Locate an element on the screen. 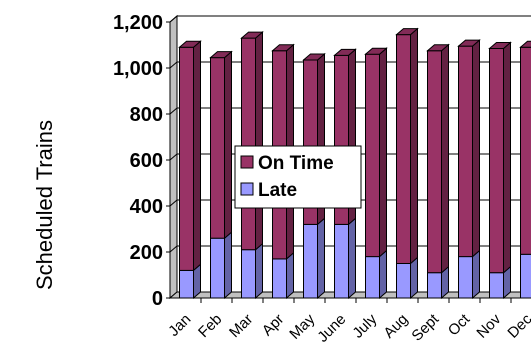 Image resolution: width=531 pixels, height=348 pixels. x-tick-label: May is located at coordinates (302, 326).